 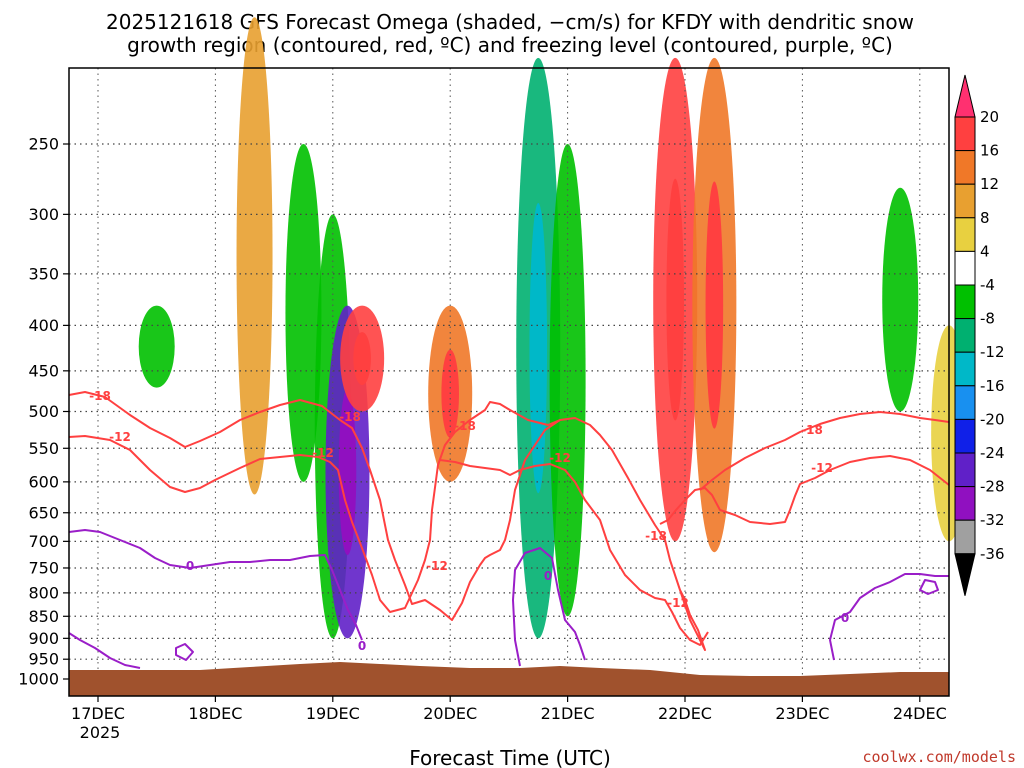 I want to click on colorbar-tick-label: -28, so click(x=992, y=487).